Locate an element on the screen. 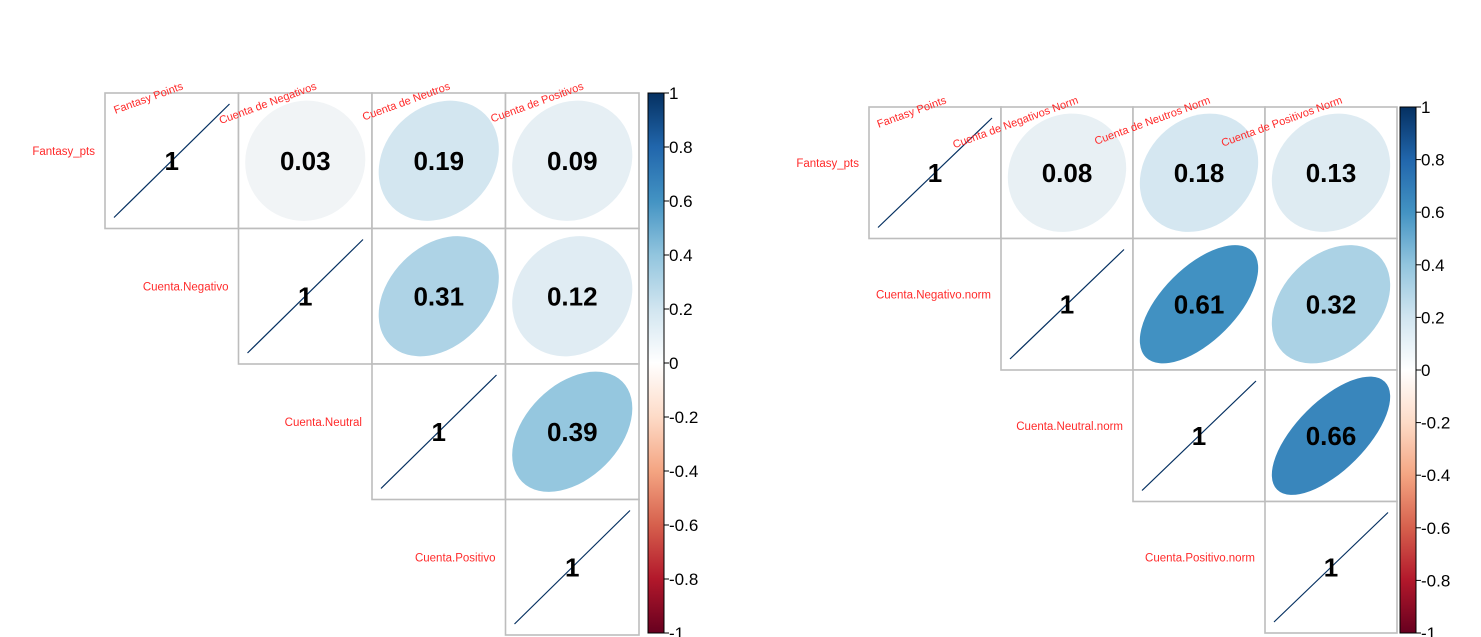  corr-cell-0-1: 0.03 is located at coordinates (305, 161).